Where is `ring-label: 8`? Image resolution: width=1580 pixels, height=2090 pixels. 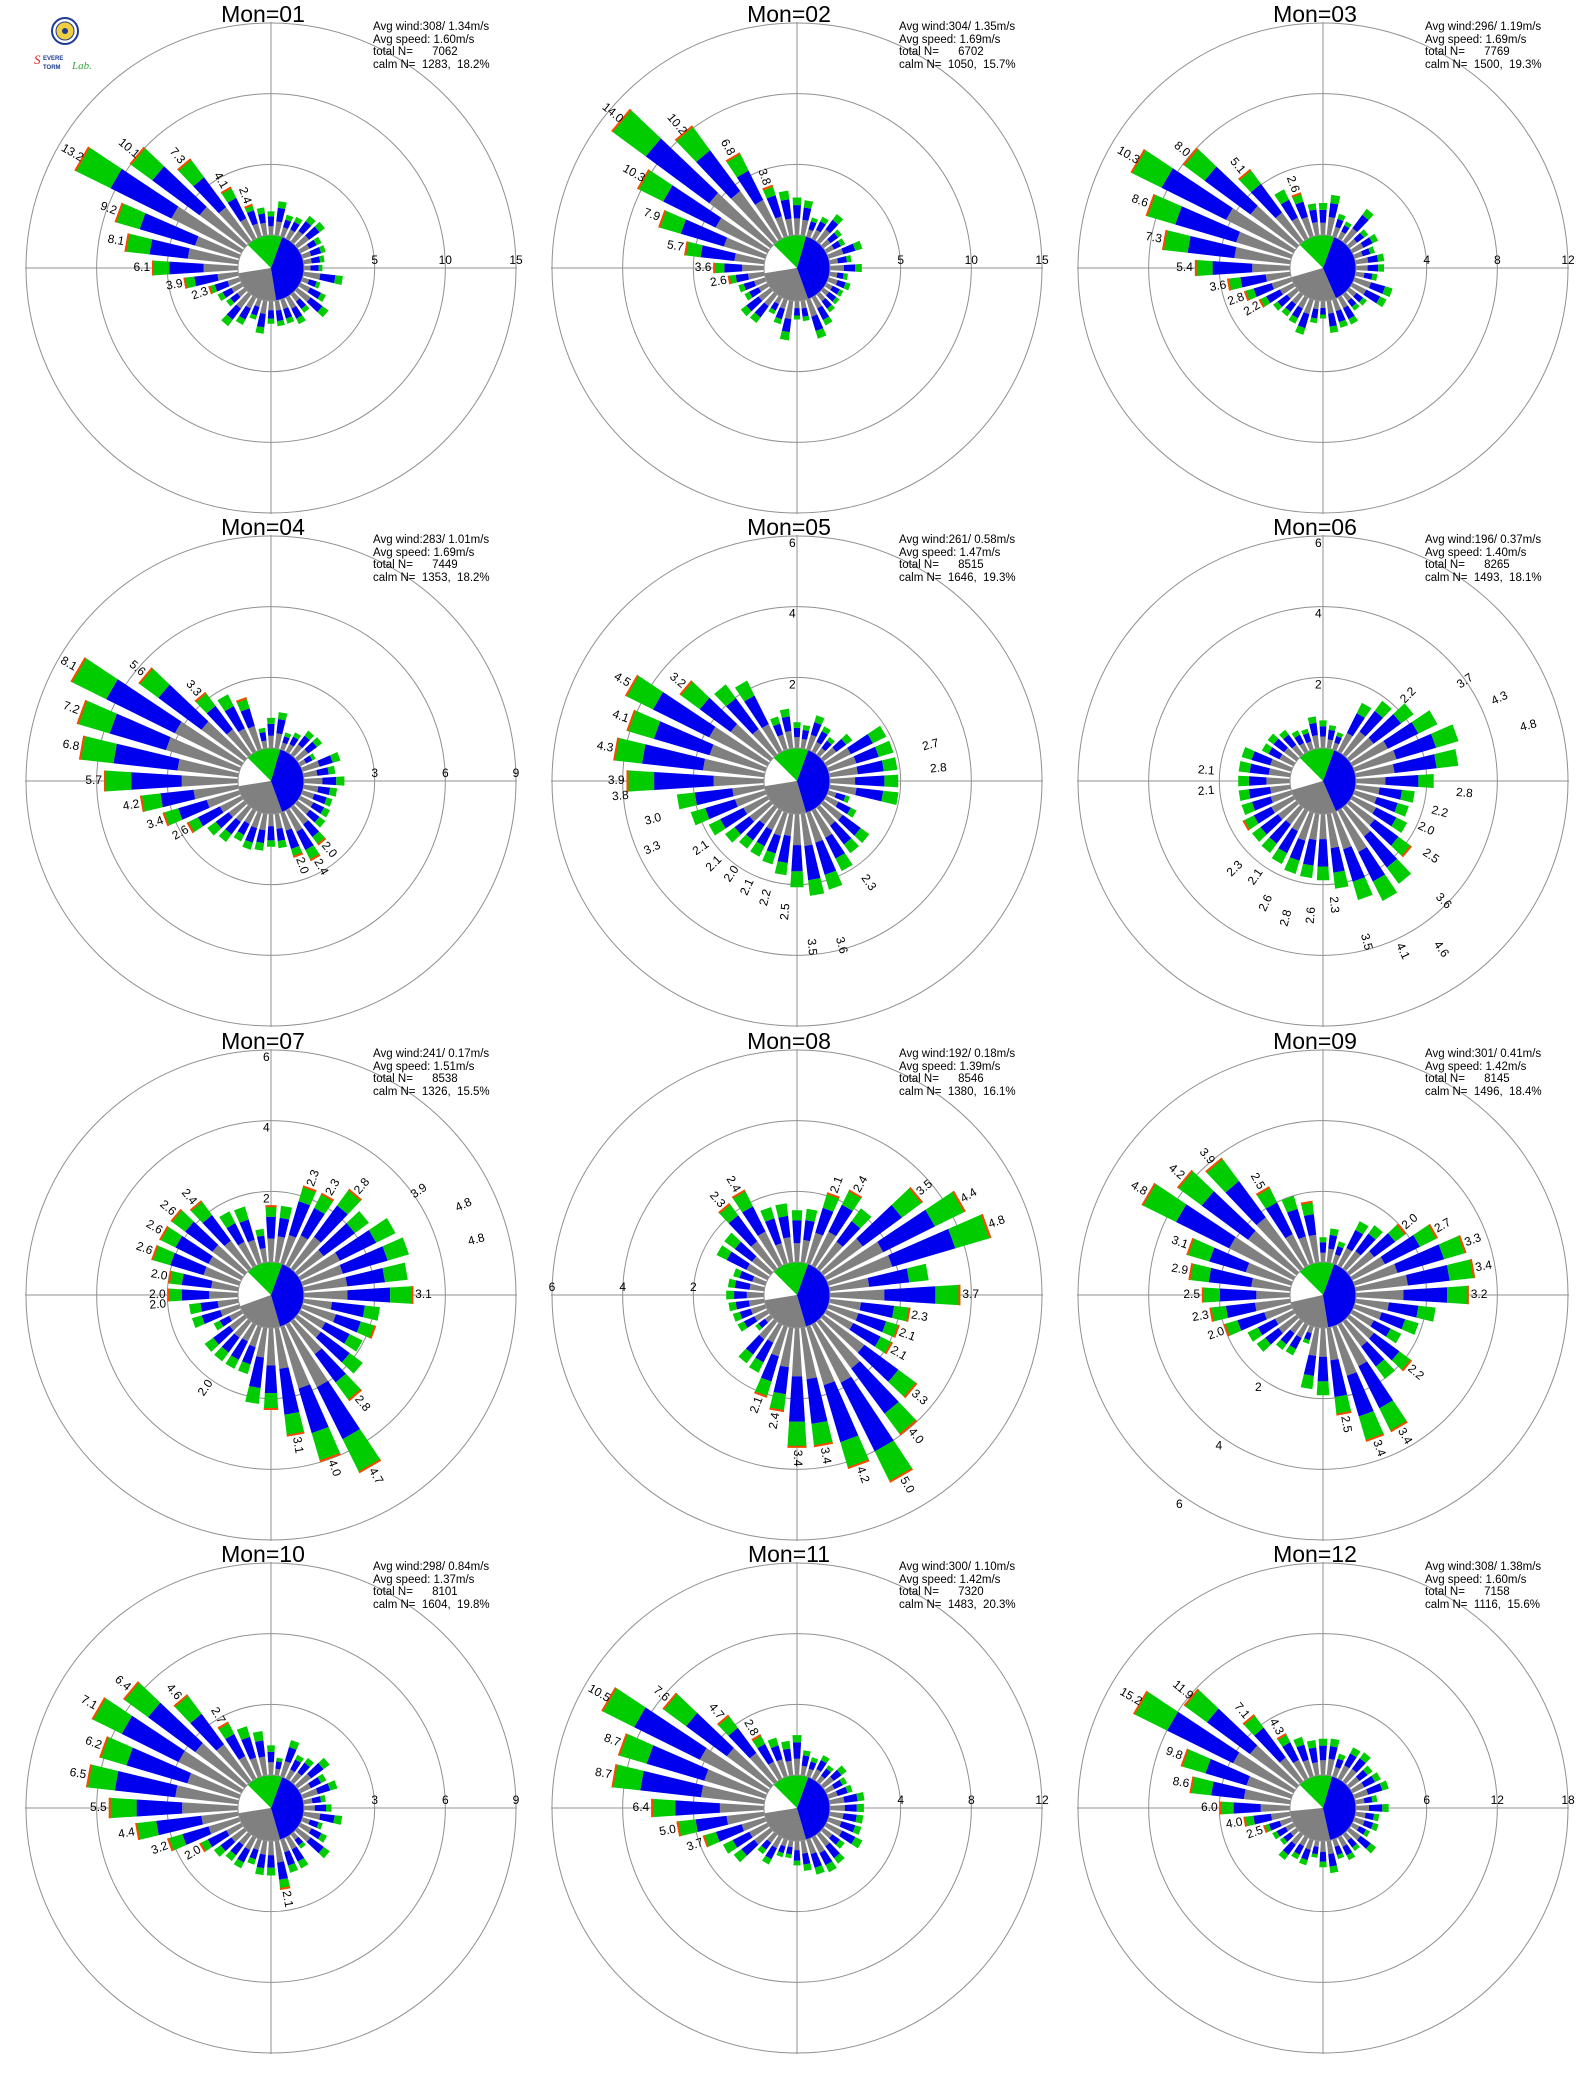
ring-label: 8 is located at coordinates (1497, 260).